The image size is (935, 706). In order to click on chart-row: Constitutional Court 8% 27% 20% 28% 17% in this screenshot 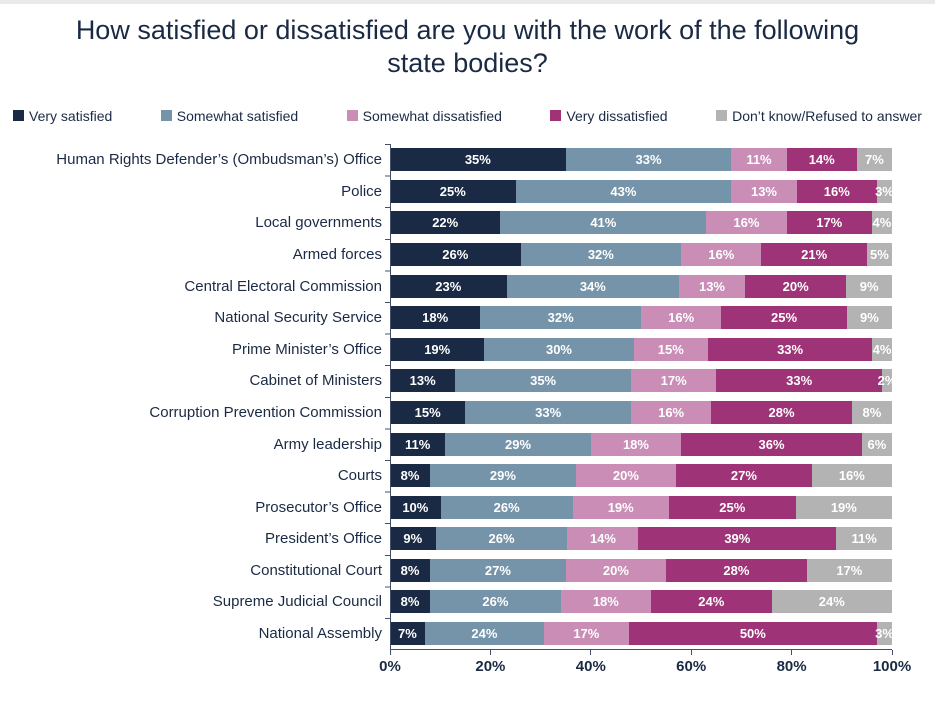, I will do `click(467, 571)`.